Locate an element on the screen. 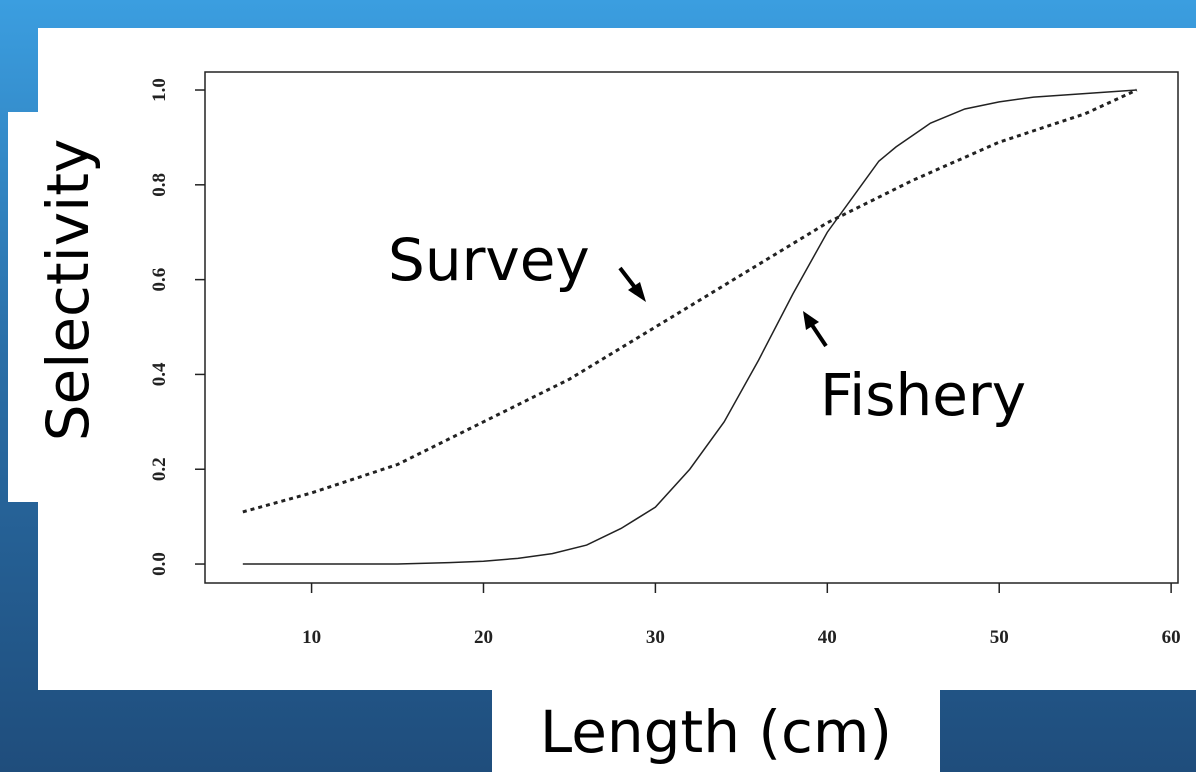  y-label-box is located at coordinates (55, 307).